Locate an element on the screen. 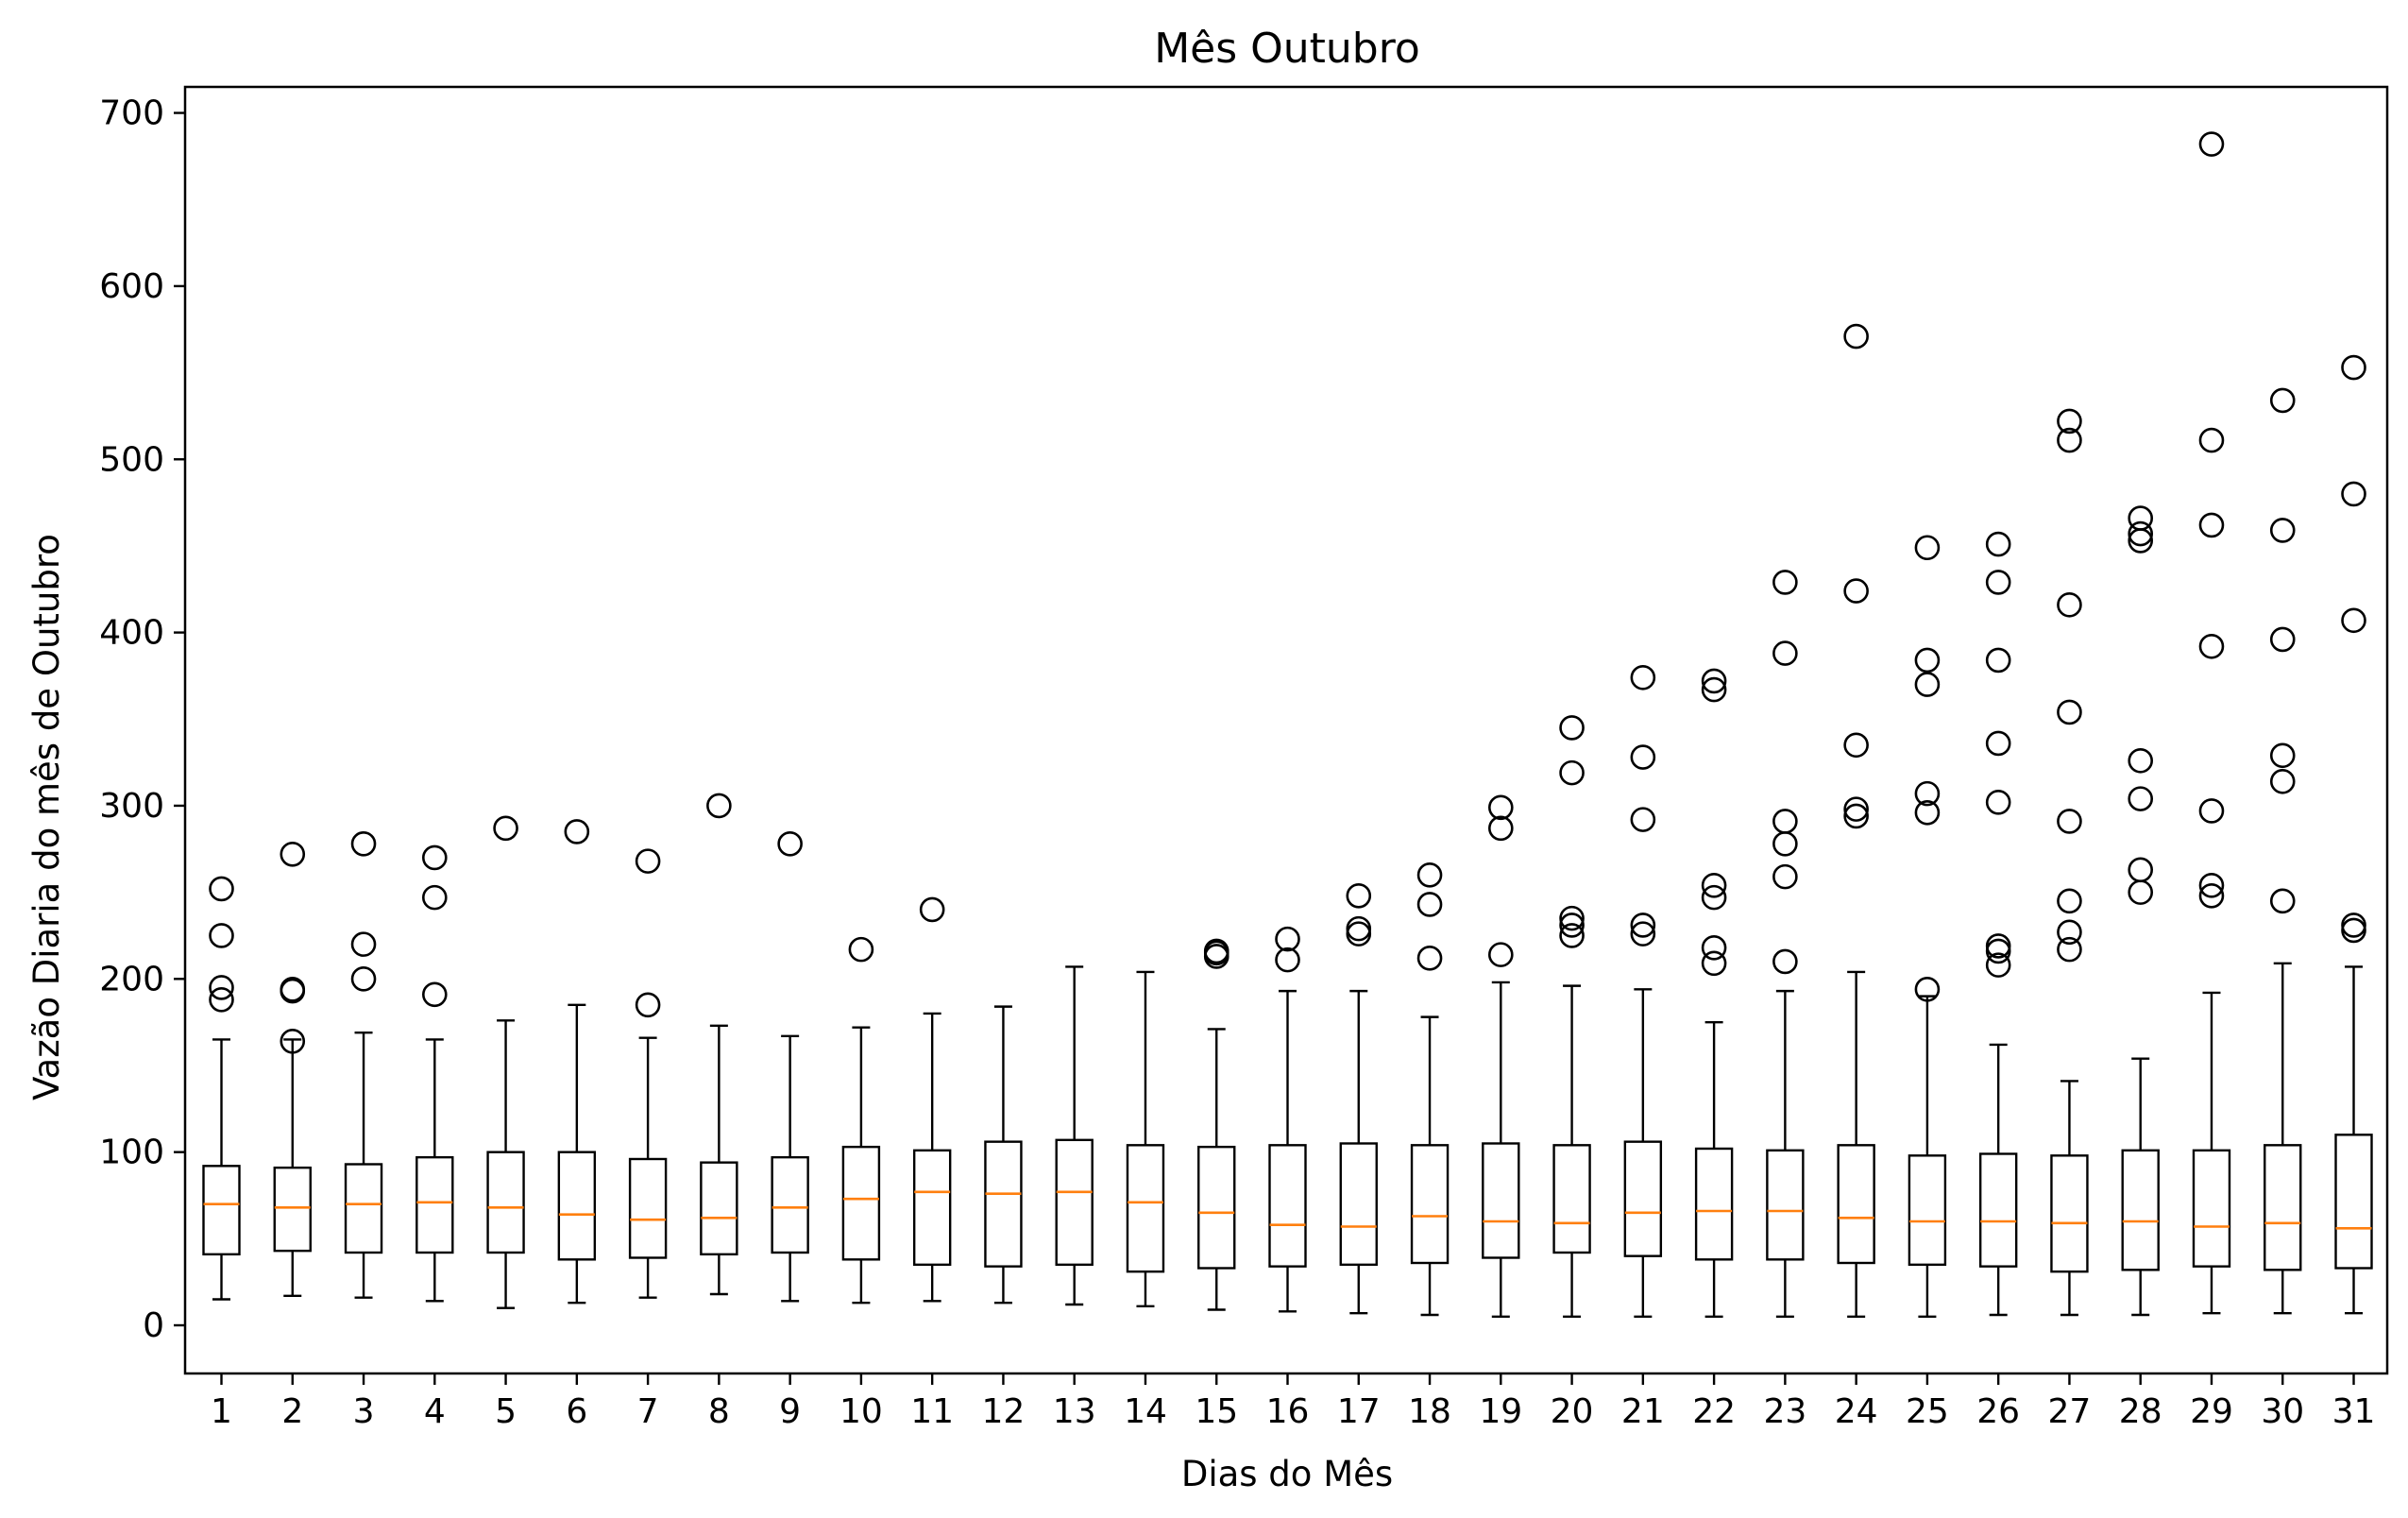 This screenshot has width=2408, height=1518. x-tick-label: 1 is located at coordinates (221, 1411).